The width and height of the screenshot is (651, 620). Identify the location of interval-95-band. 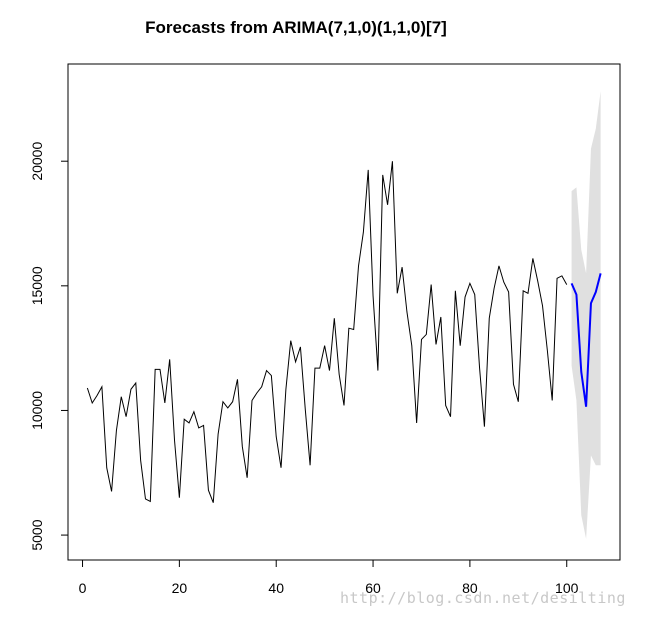
(586, 315).